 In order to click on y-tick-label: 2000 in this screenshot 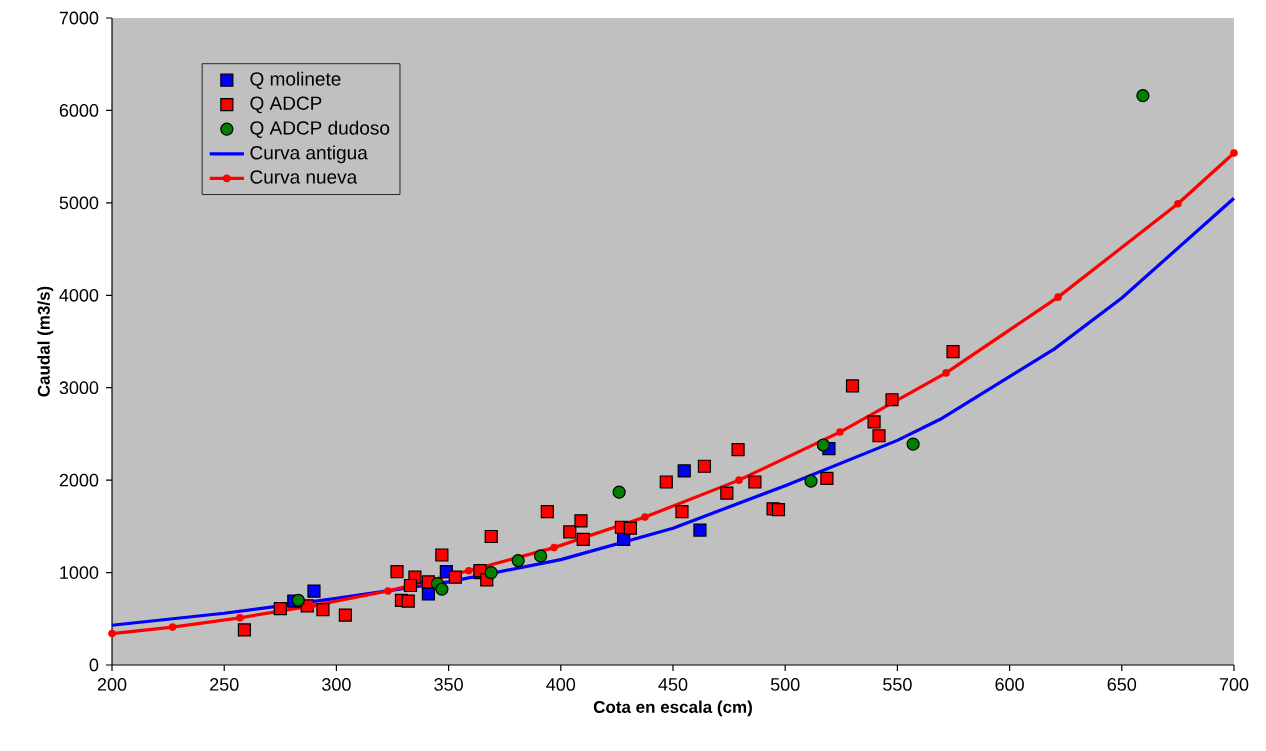, I will do `click(79, 480)`.